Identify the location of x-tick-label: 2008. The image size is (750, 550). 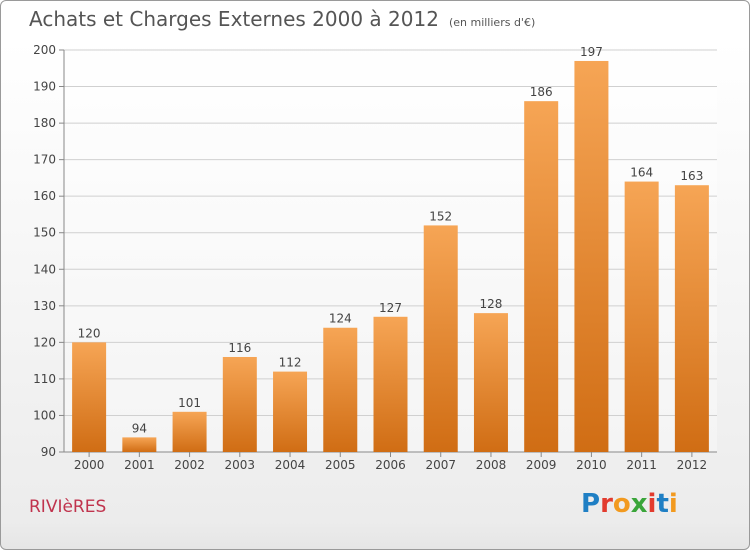
(491, 465).